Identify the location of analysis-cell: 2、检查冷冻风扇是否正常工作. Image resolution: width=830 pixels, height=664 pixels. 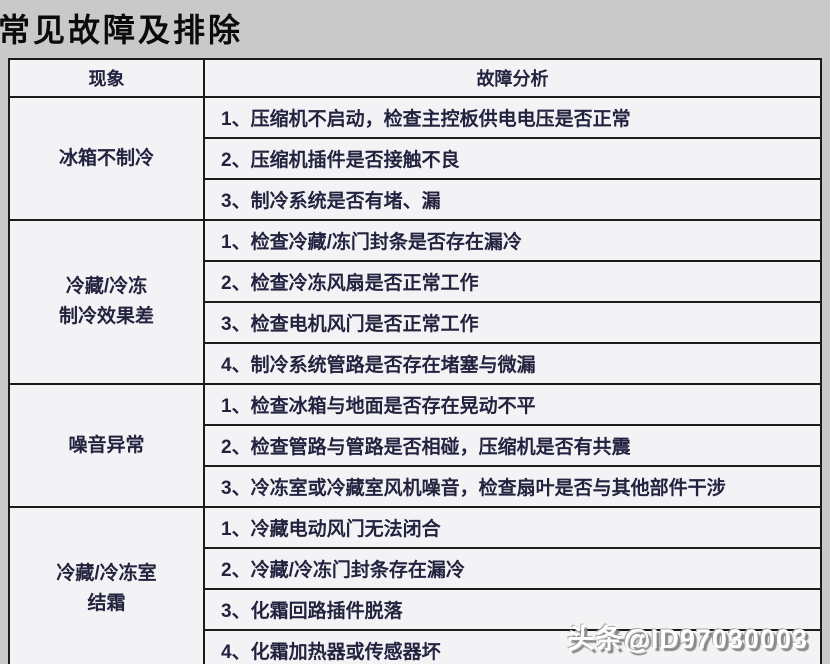
(512, 281).